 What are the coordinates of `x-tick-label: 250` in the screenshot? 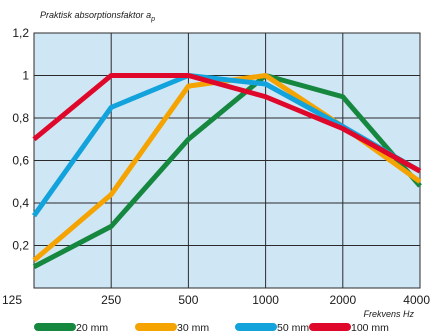 It's located at (111, 300).